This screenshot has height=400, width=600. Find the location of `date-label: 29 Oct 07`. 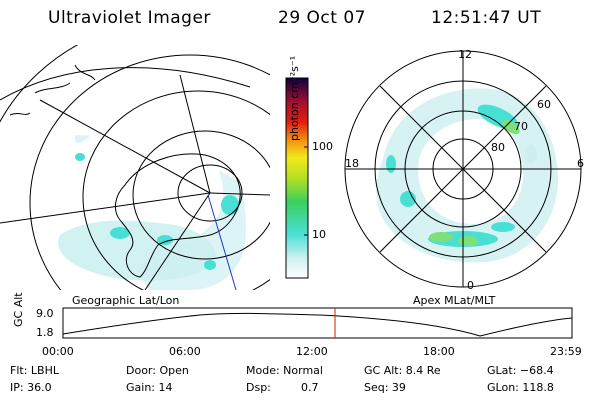

date-label: 29 Oct 07 is located at coordinates (322, 18).